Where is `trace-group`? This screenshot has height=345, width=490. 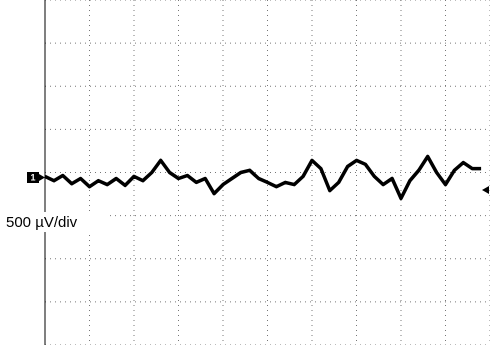
trace-group is located at coordinates (263, 177).